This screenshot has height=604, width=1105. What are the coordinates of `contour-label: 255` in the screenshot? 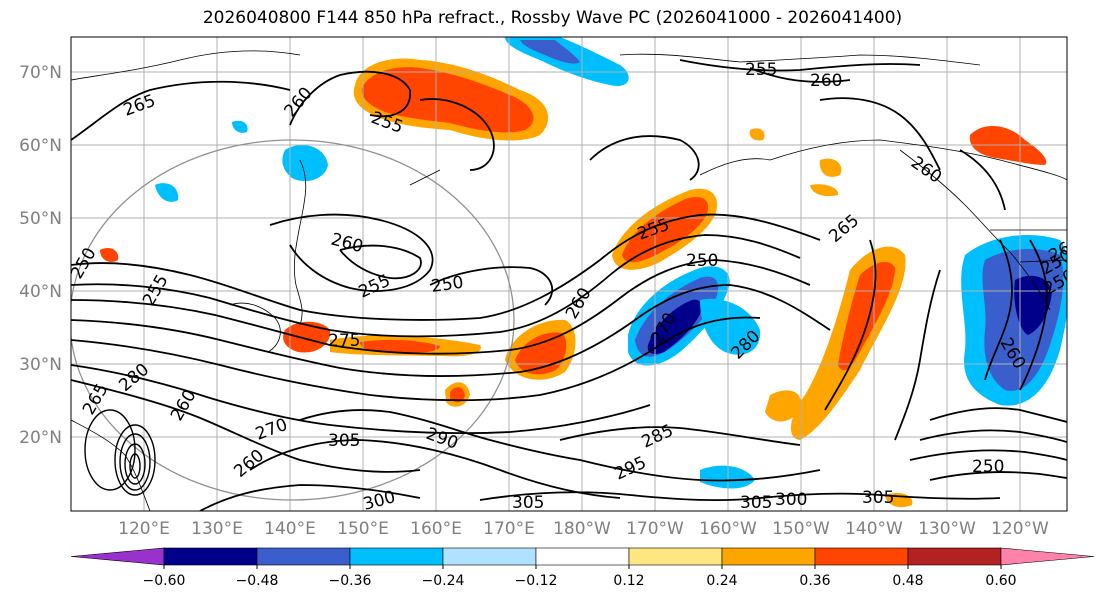 It's located at (761, 70).